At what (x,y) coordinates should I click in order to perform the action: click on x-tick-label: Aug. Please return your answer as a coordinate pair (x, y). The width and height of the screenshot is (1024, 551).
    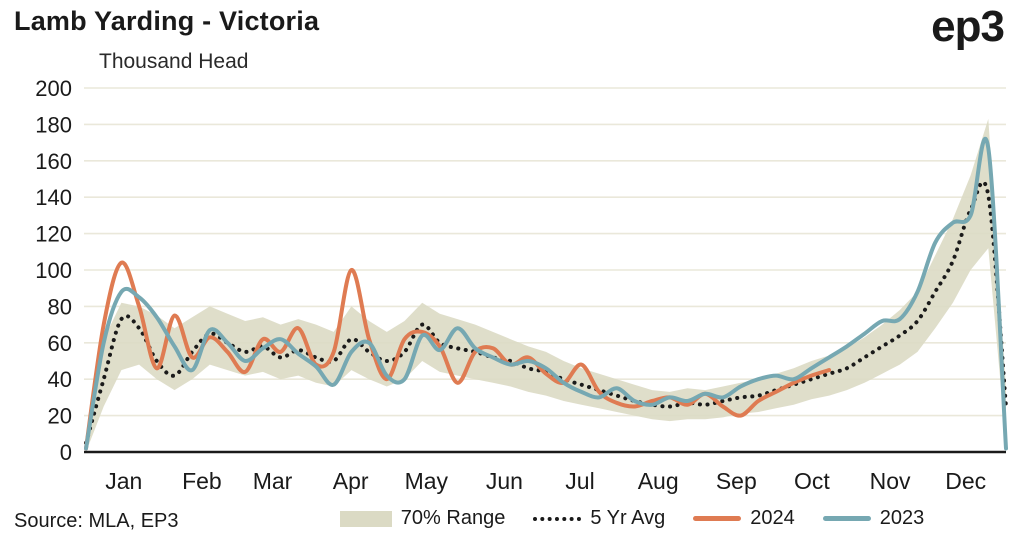
    Looking at the image, I should click on (658, 481).